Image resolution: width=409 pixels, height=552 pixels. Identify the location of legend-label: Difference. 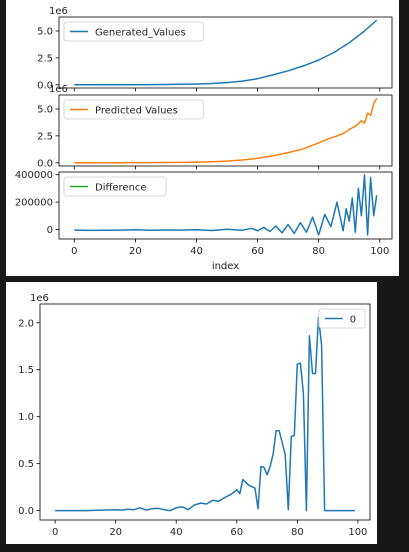
(121, 188).